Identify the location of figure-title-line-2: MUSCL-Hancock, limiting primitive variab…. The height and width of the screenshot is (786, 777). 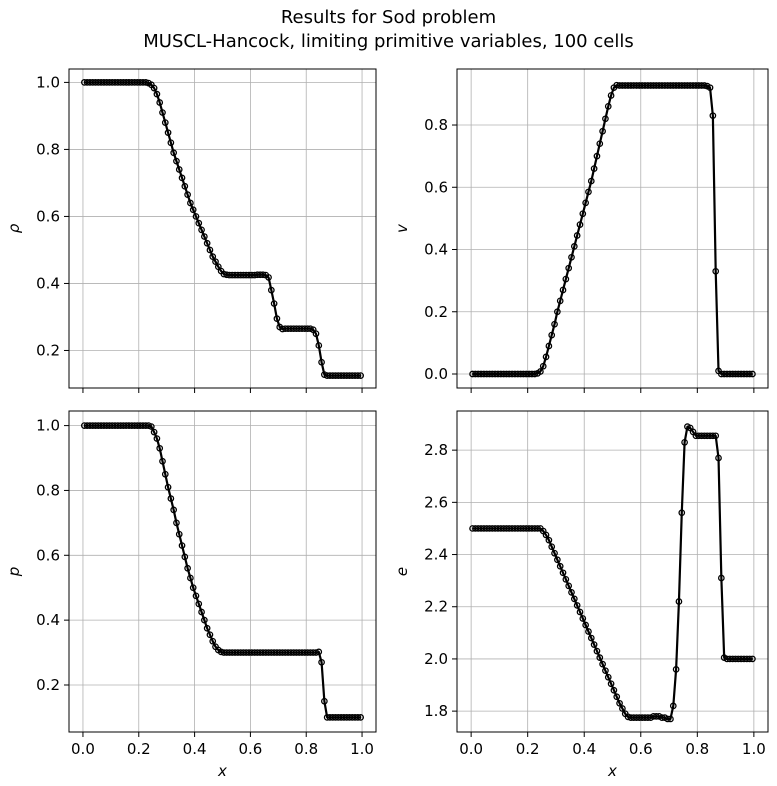
(388, 41).